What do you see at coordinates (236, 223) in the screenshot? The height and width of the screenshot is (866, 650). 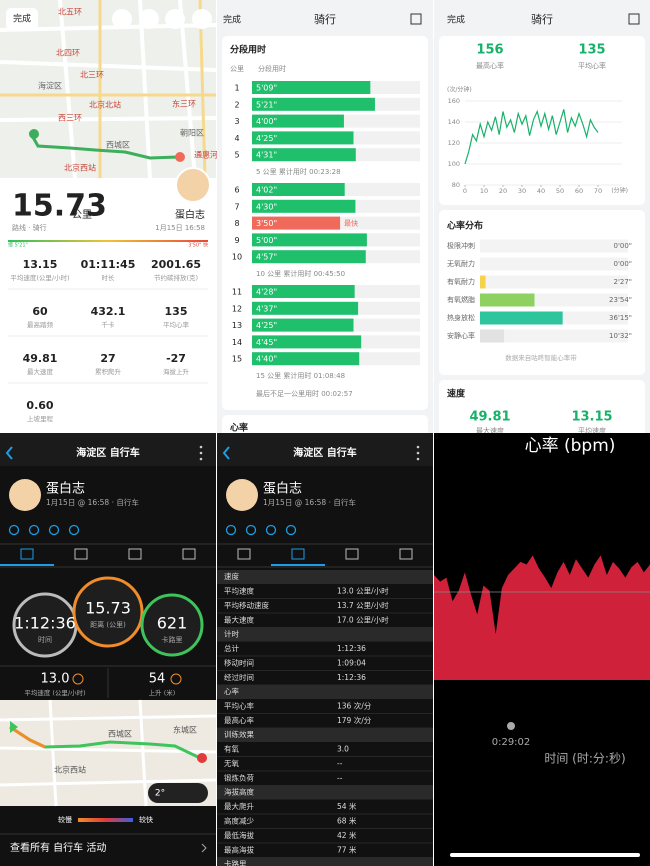 I see `km-label: 8` at bounding box center [236, 223].